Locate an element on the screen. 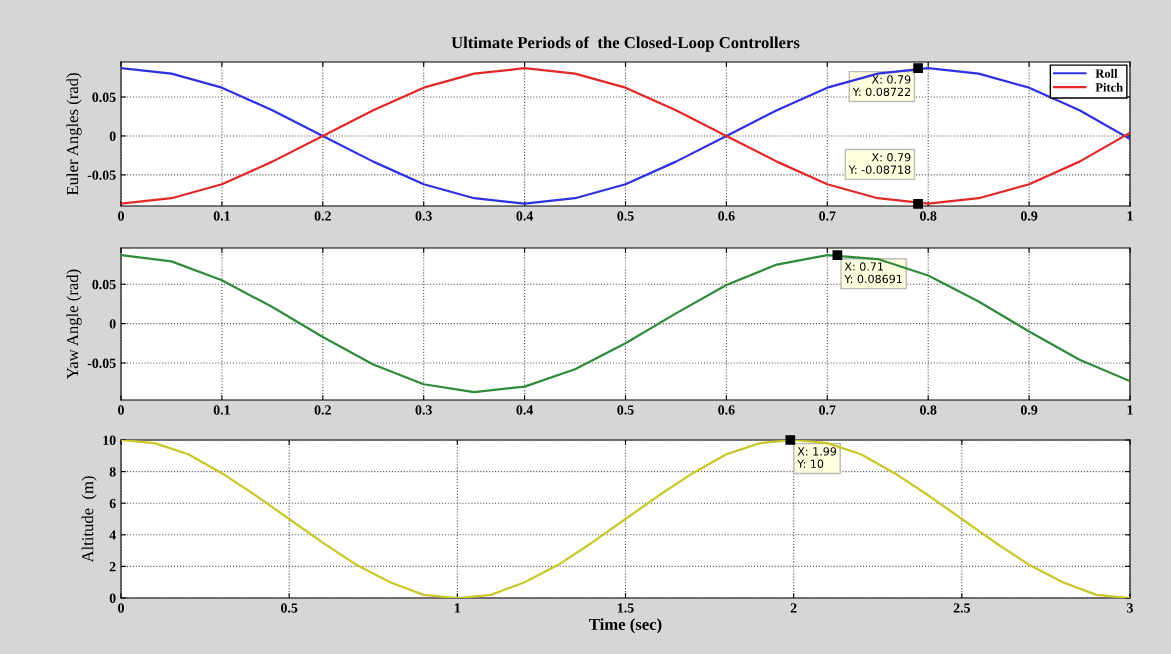 This screenshot has width=1171, height=654. y-axis-title: Yaw Angle (rad) is located at coordinates (74, 324).